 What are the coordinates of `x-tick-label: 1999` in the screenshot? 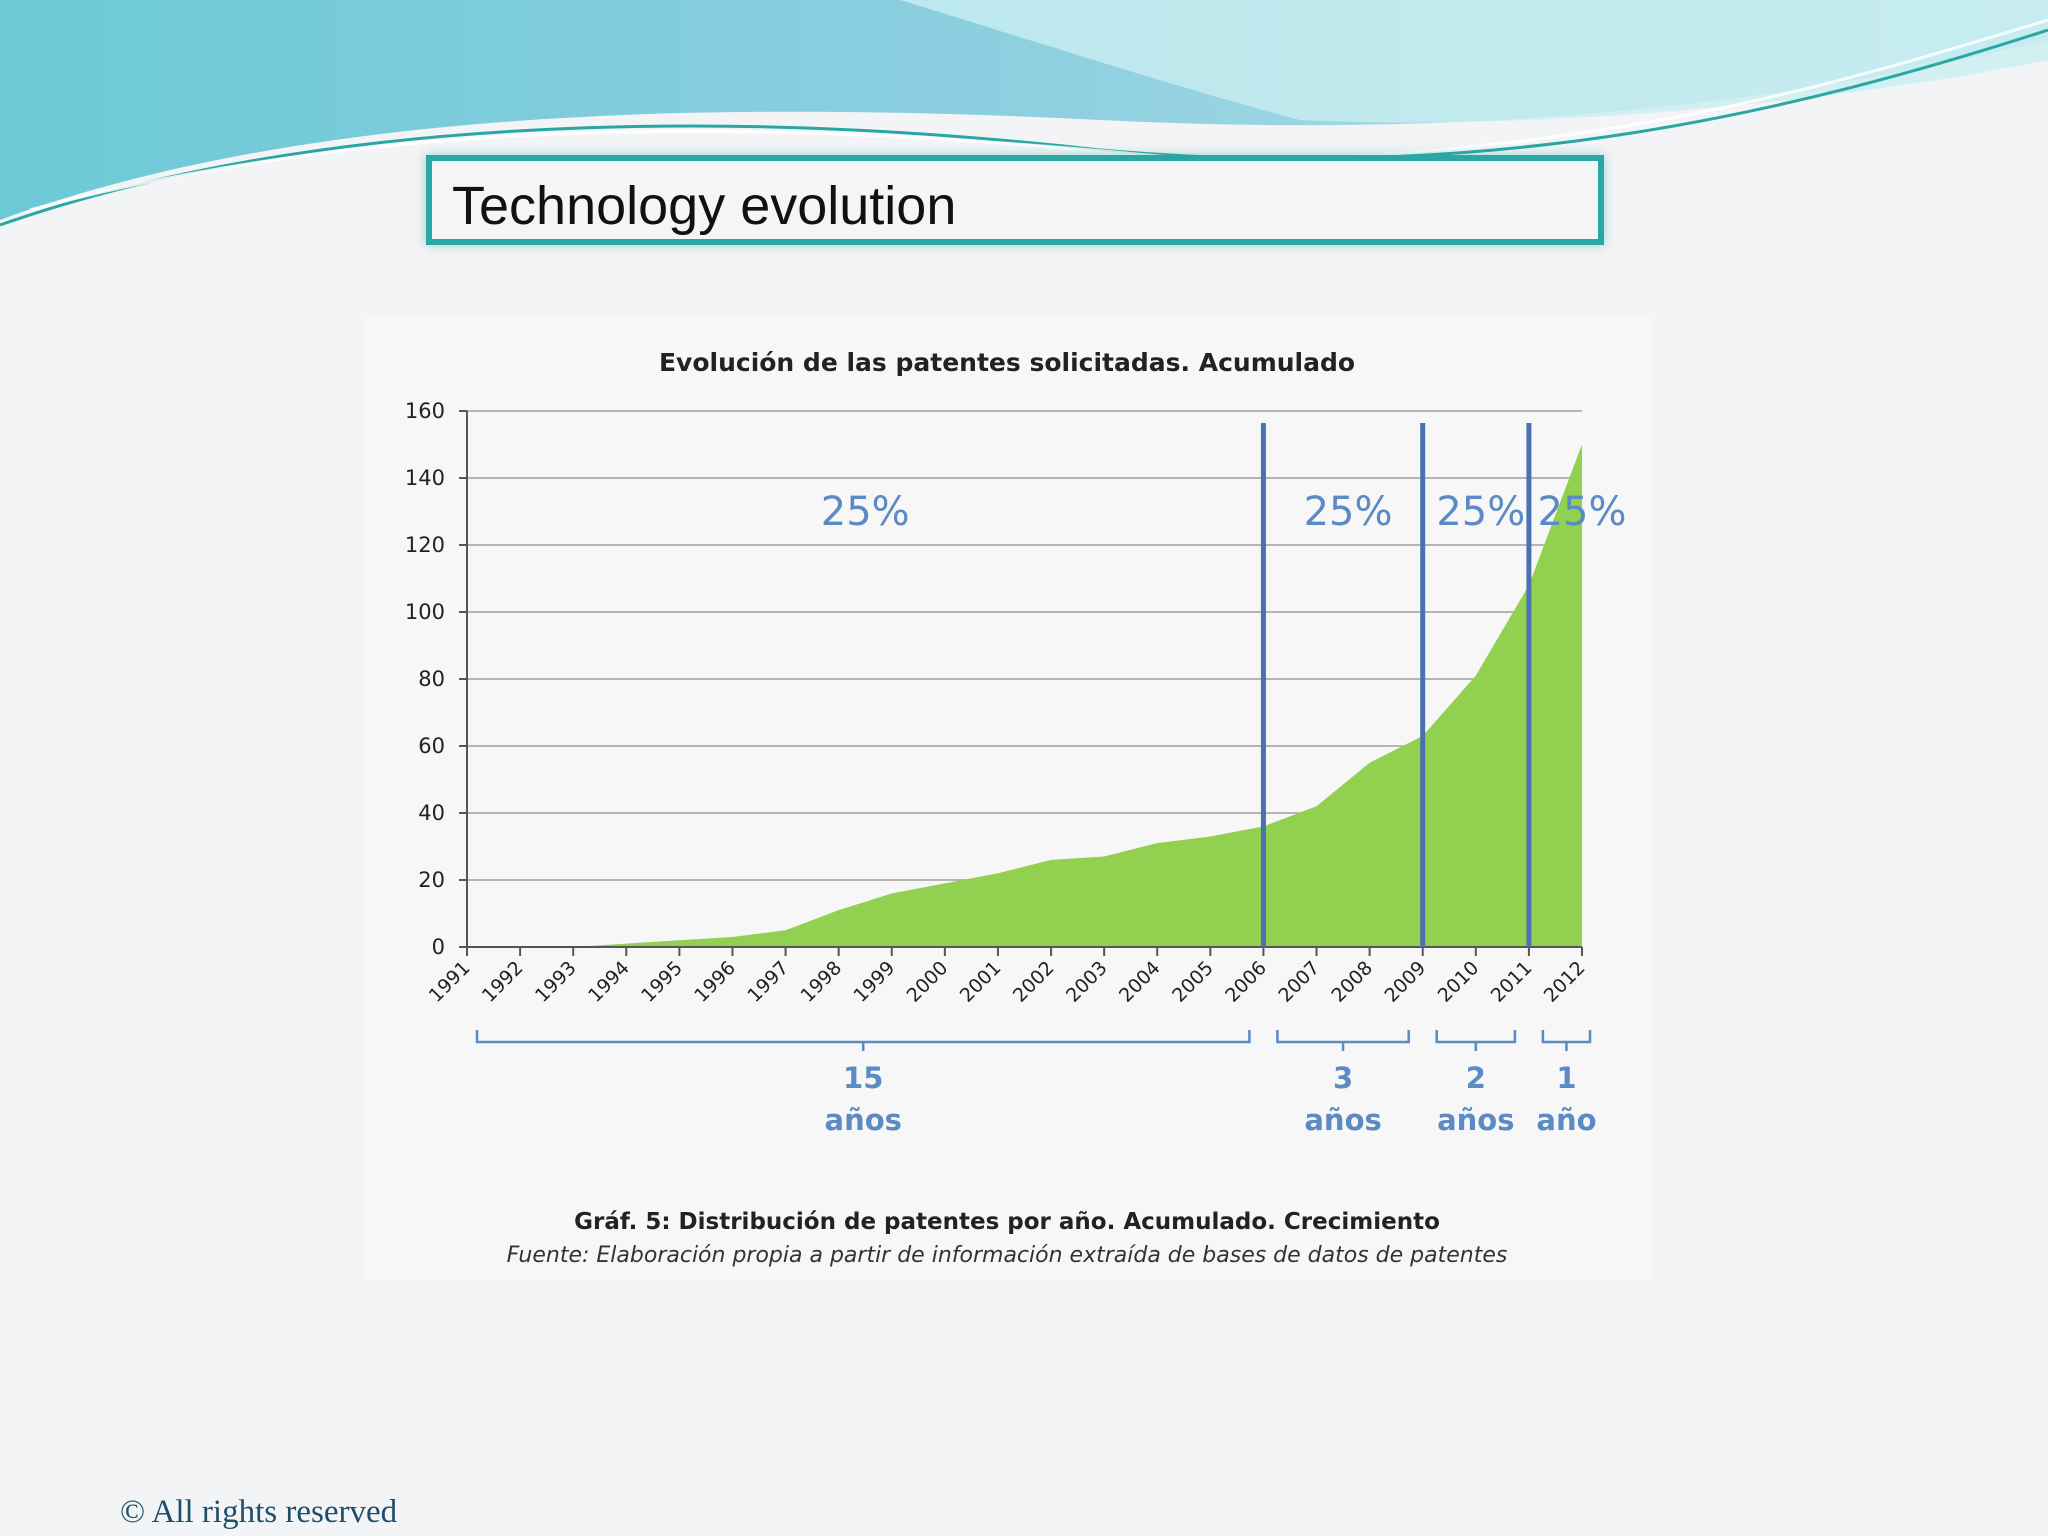 It's located at (875, 982).